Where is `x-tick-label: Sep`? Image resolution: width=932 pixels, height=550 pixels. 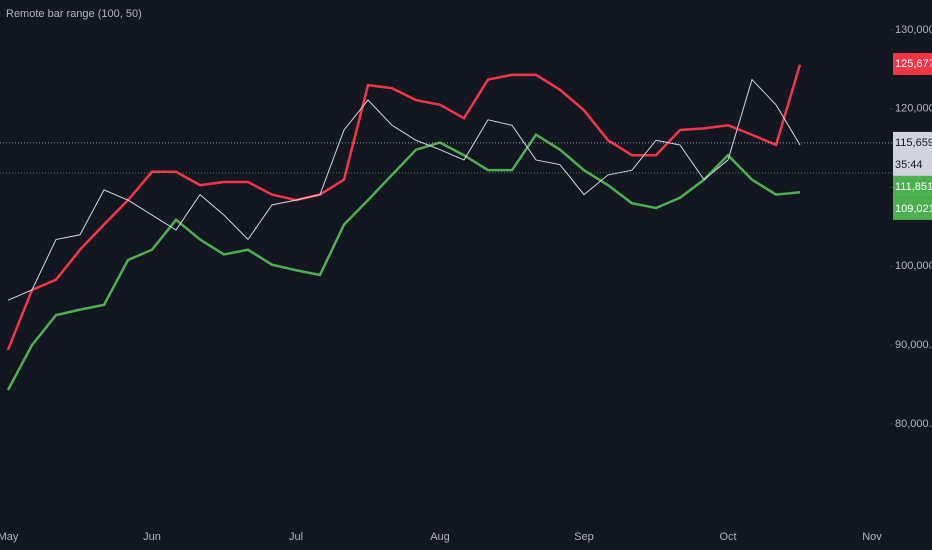 x-tick-label: Sep is located at coordinates (584, 537).